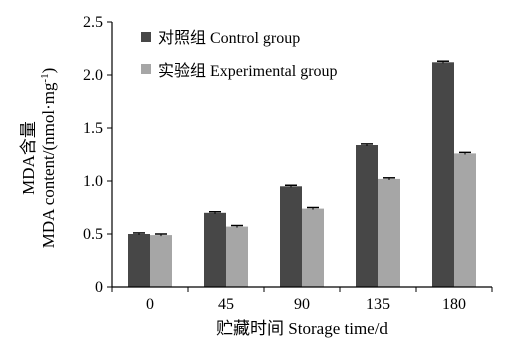 This screenshot has width=519, height=342. I want to click on y-tick-label-1.5: 1.5, so click(93, 128).